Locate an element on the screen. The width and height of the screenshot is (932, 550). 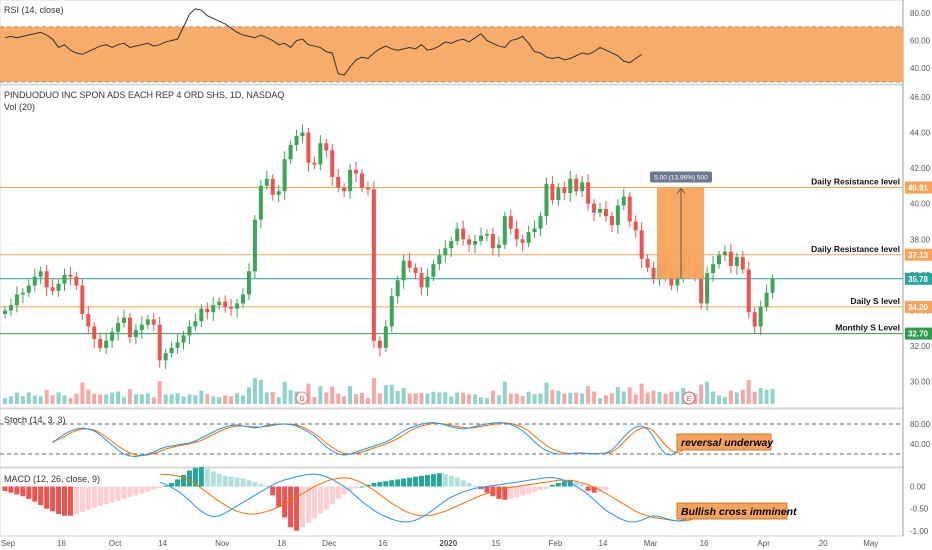
dividend-marker-icon is located at coordinates (302, 398).